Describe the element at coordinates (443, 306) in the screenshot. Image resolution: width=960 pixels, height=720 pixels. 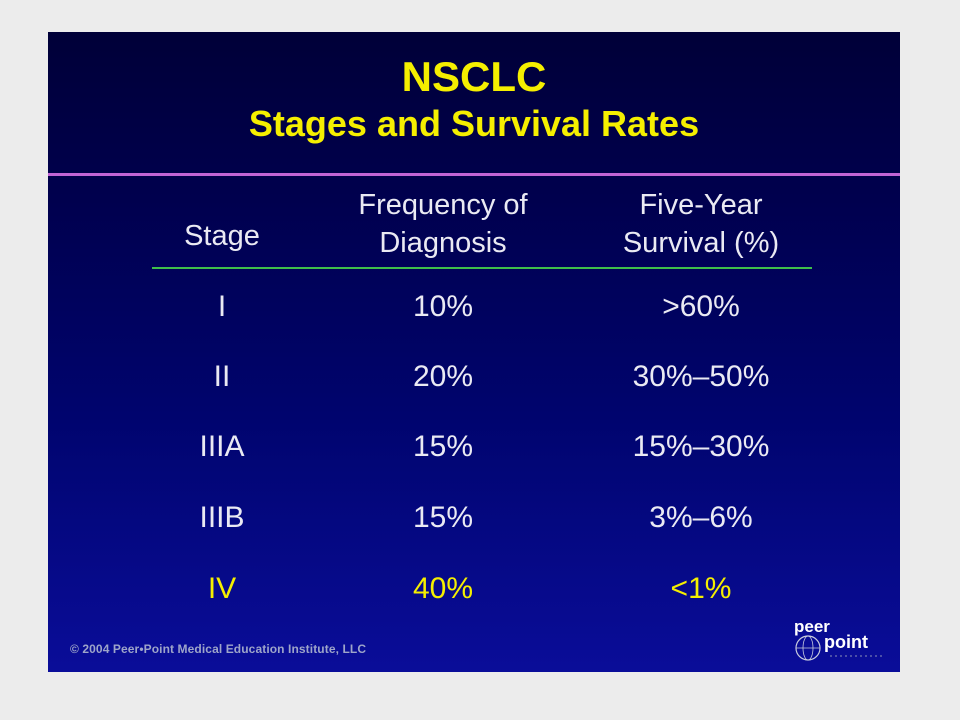
I see `row-1-frequency: 10%` at that location.